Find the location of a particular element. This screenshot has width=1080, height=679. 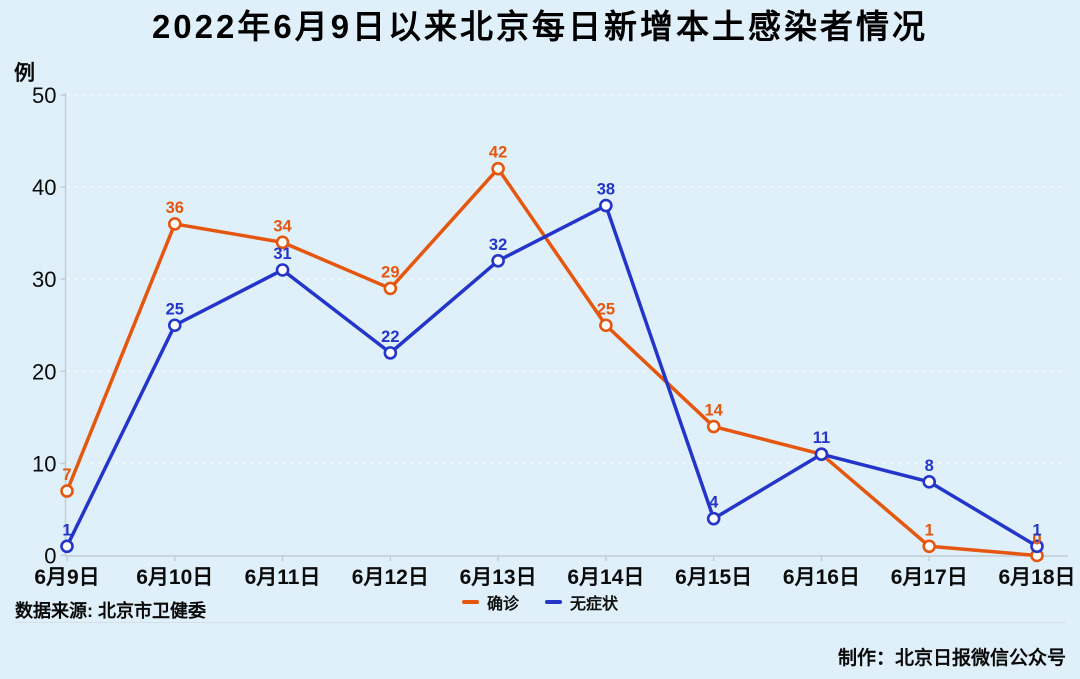

legend-label: 无症状 is located at coordinates (594, 604).